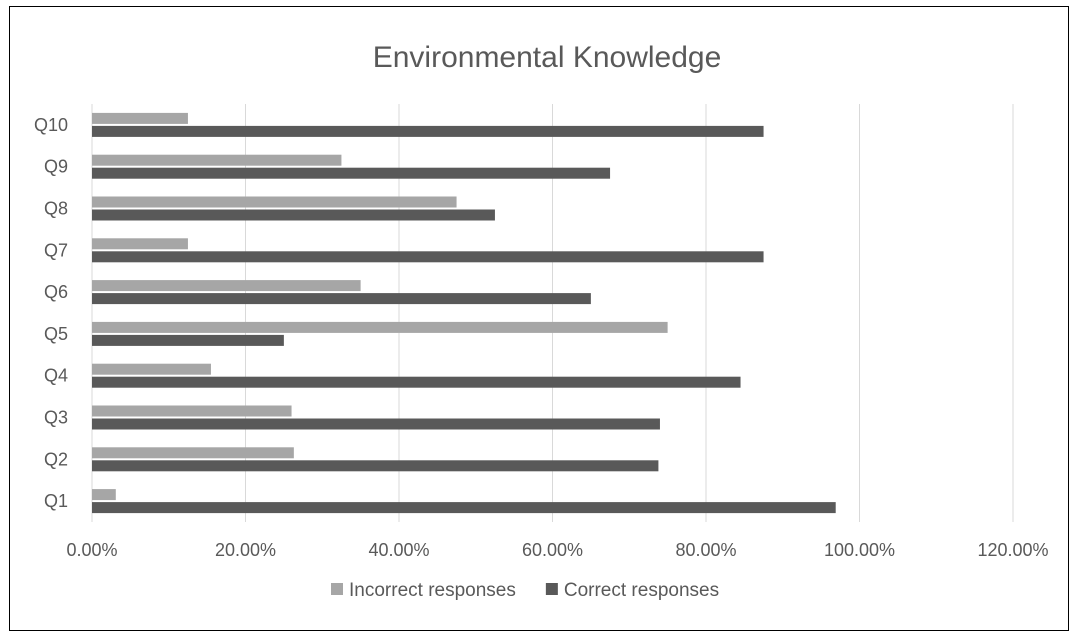 Image resolution: width=1072 pixels, height=631 pixels. Describe the element at coordinates (56, 334) in the screenshot. I see `y-tick-label: Q5` at that location.